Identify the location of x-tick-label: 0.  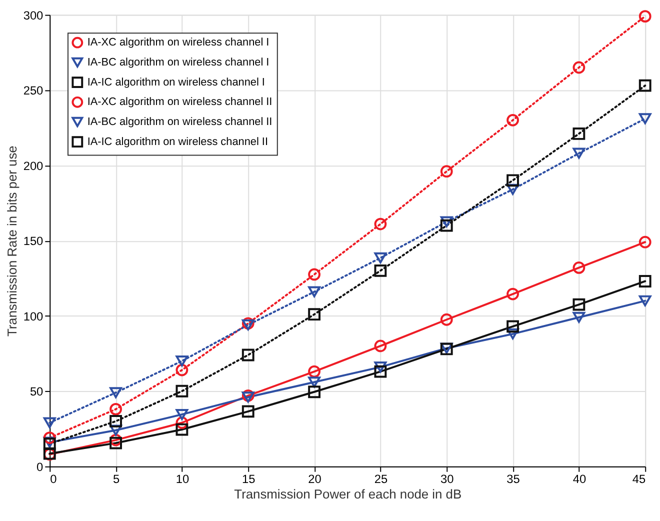
(54, 479).